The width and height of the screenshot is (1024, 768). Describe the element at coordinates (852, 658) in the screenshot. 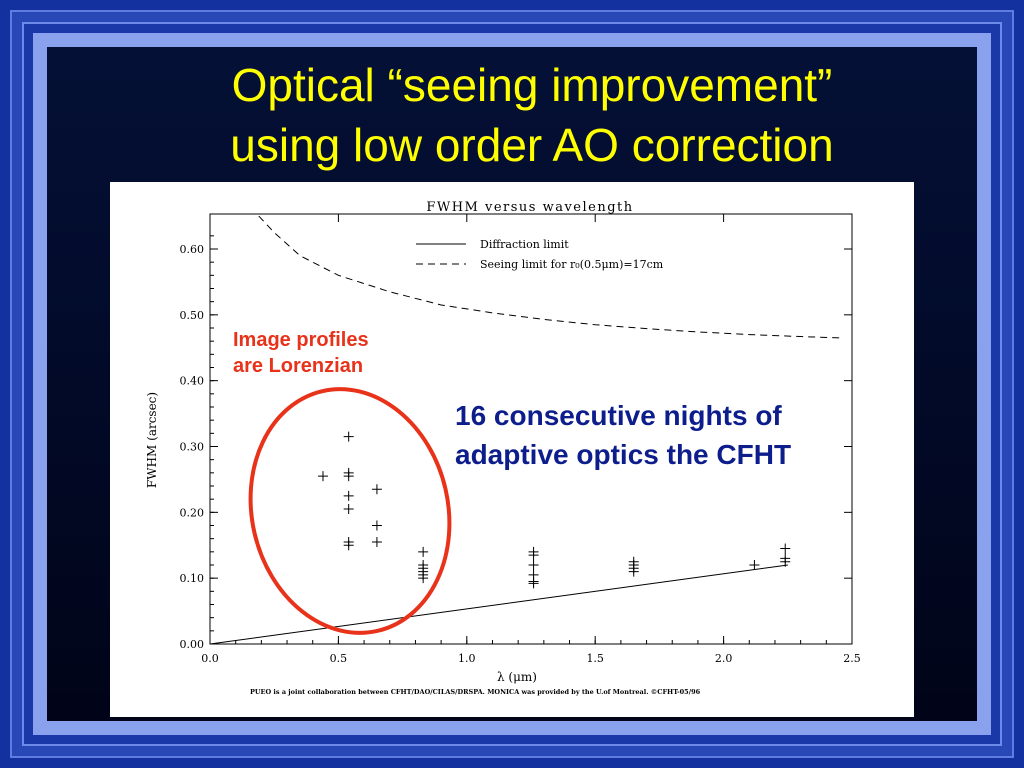

I see `x-tick-label: 2.5` at that location.